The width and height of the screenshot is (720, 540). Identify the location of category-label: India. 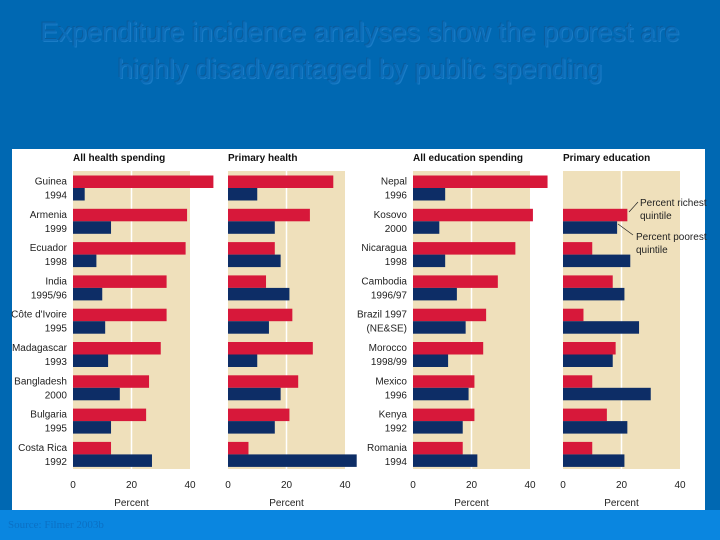
(56, 281).